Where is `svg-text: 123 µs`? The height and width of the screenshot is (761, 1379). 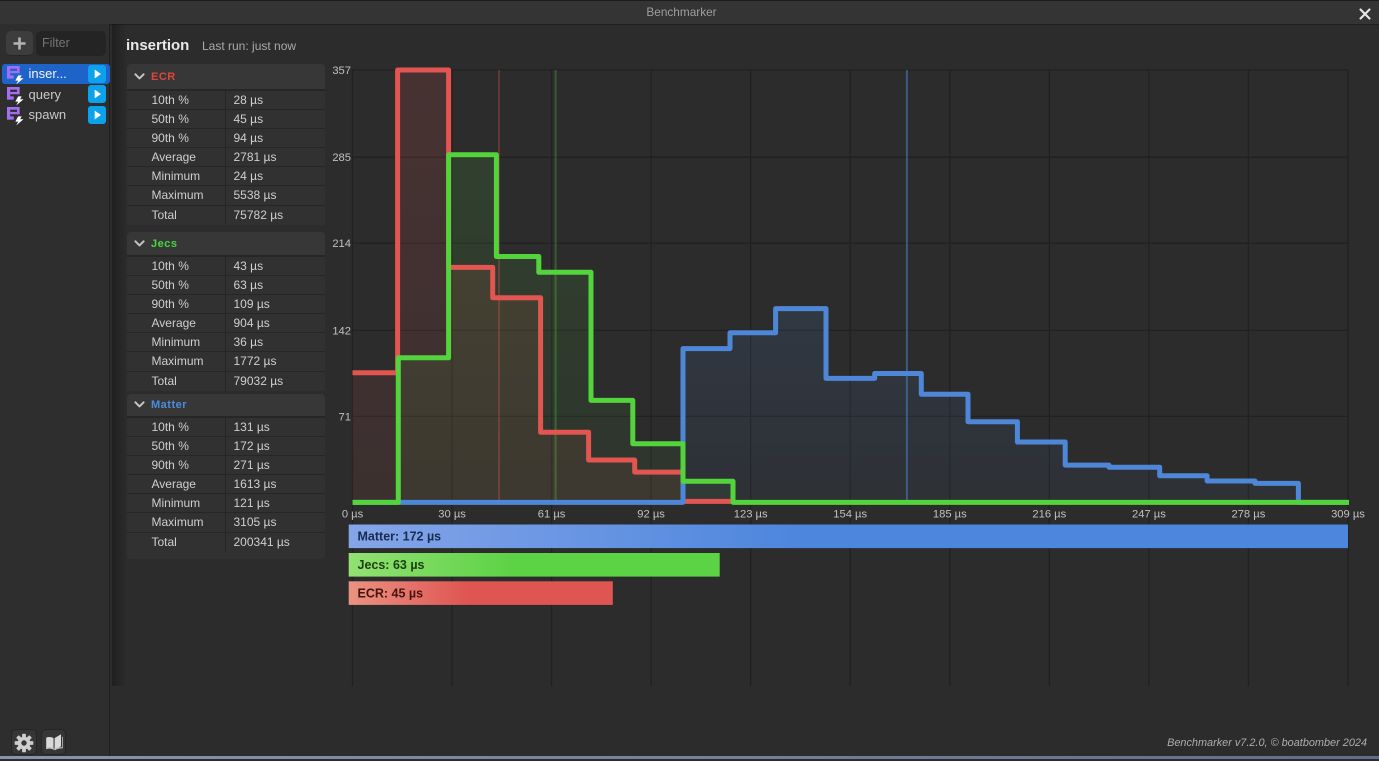
svg-text: 123 µs is located at coordinates (751, 515).